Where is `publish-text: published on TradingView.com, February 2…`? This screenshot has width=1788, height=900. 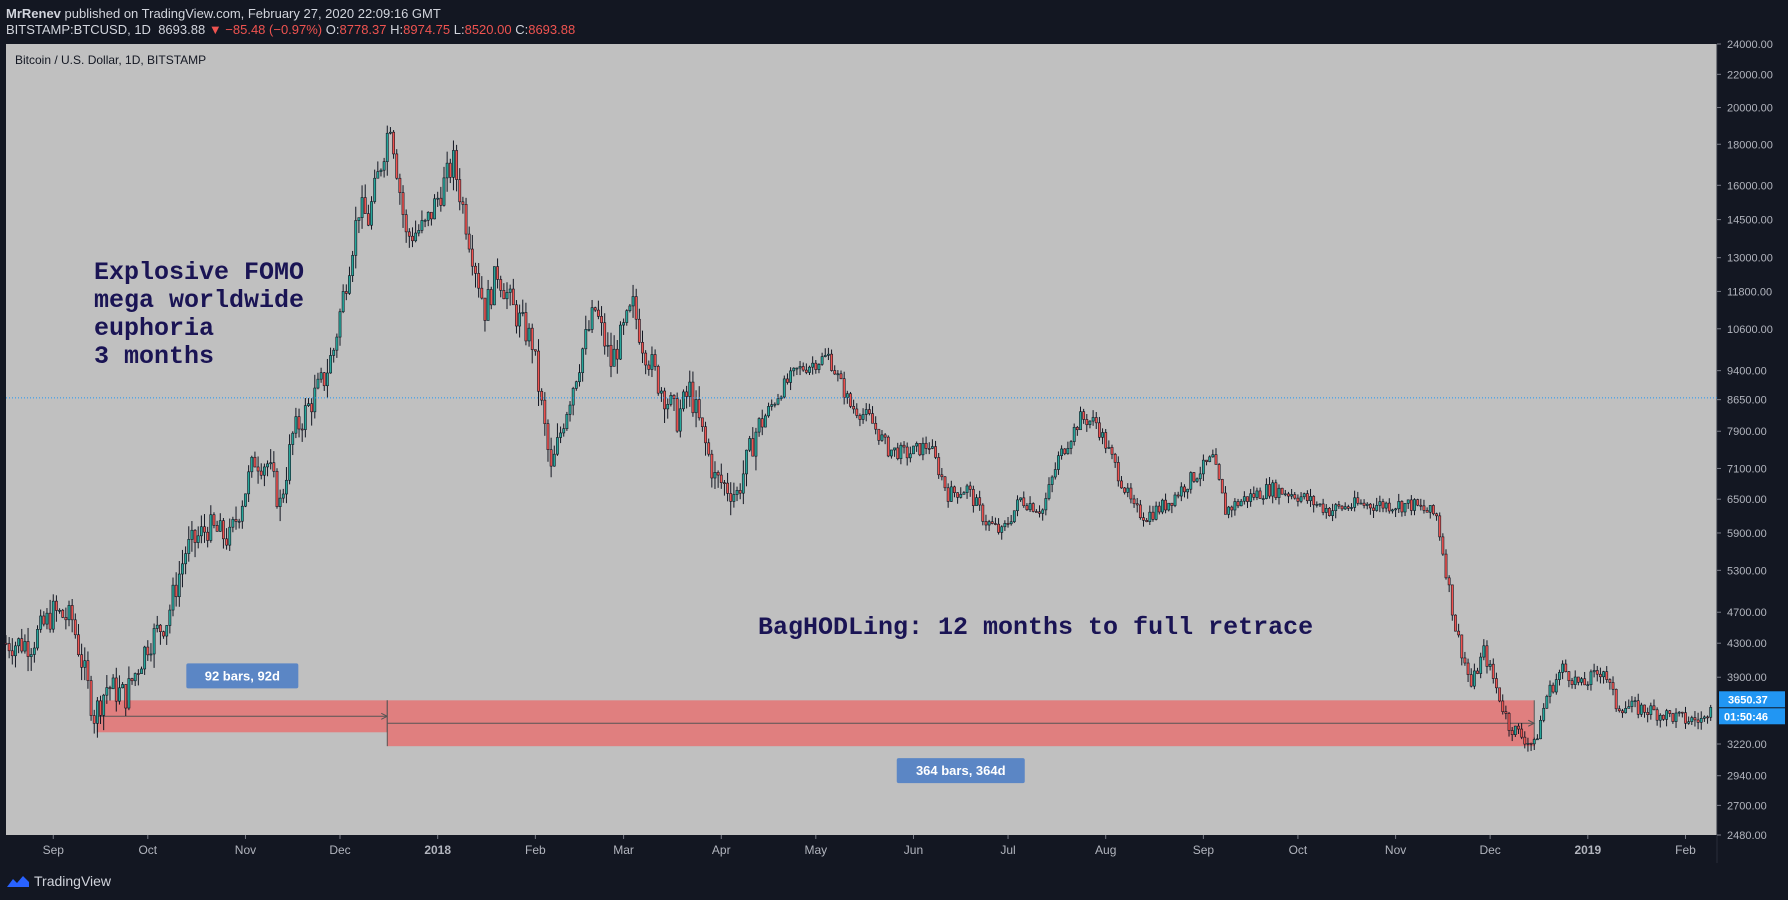 publish-text: published on TradingView.com, February 2… is located at coordinates (252, 13).